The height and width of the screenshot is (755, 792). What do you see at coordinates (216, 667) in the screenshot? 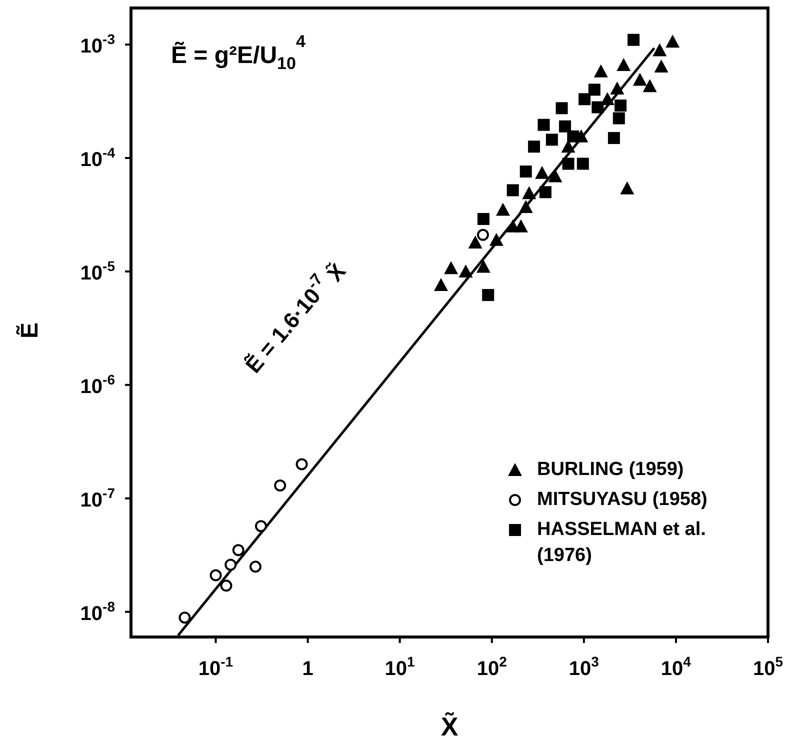
I see `x-tick-label: 10$^{-1}$` at bounding box center [216, 667].